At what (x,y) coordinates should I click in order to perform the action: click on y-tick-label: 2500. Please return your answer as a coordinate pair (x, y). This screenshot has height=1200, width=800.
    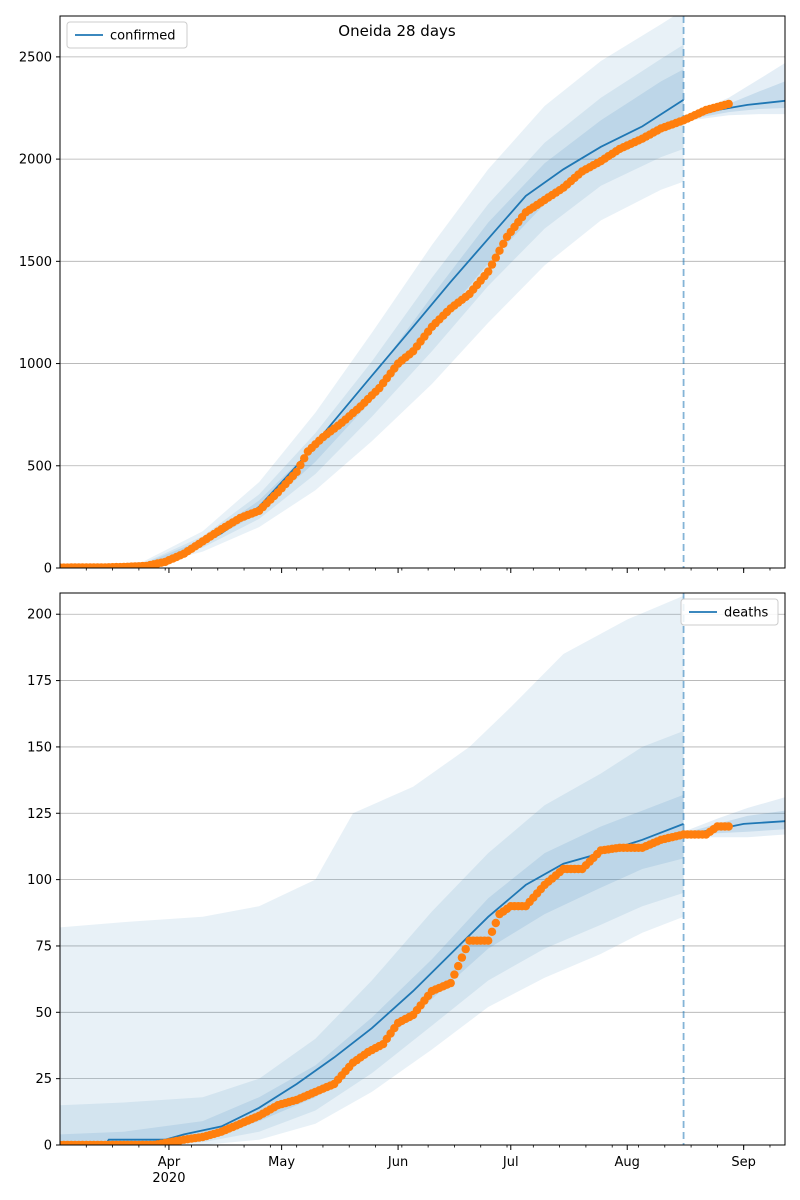
    Looking at the image, I should click on (35, 57).